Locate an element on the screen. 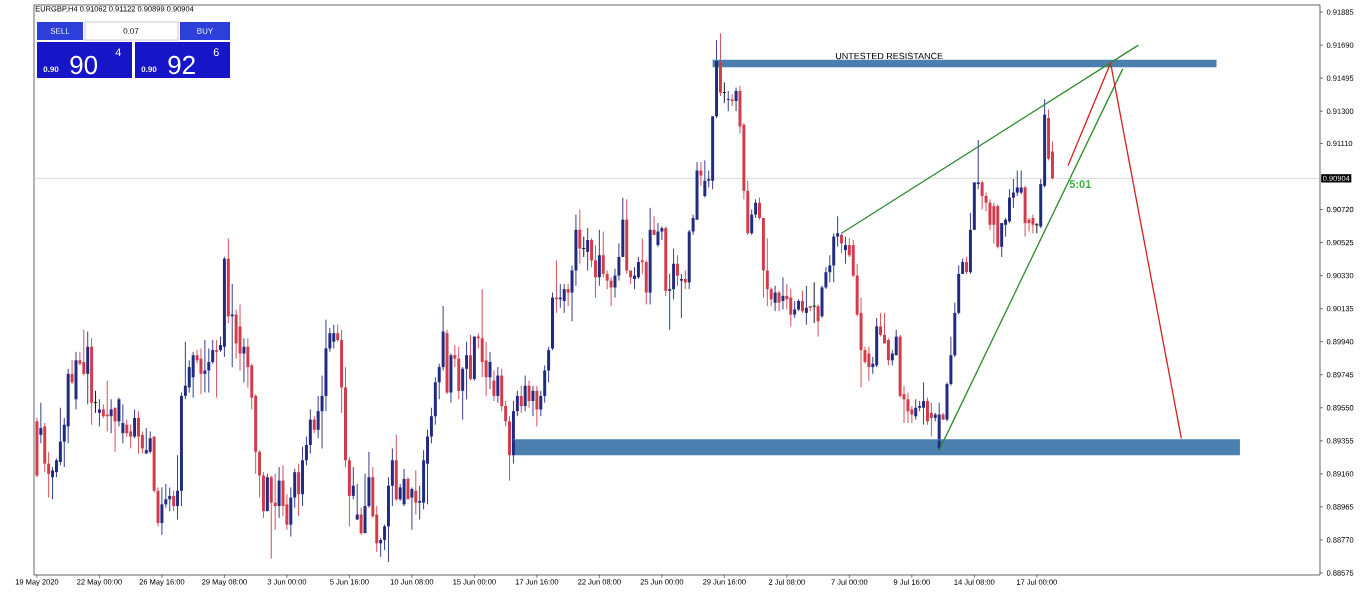 Image resolution: width=1365 pixels, height=597 pixels. annotation: 90 is located at coordinates (84, 65).